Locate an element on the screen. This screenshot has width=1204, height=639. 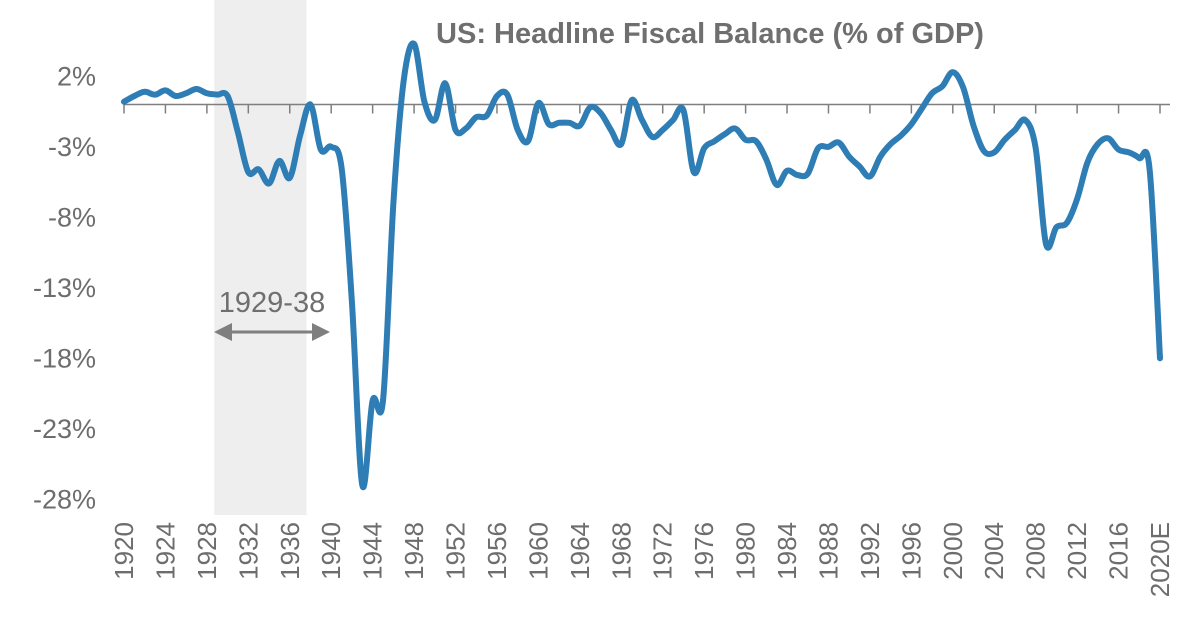
x-tick-label: 1964 is located at coordinates (580, 551).